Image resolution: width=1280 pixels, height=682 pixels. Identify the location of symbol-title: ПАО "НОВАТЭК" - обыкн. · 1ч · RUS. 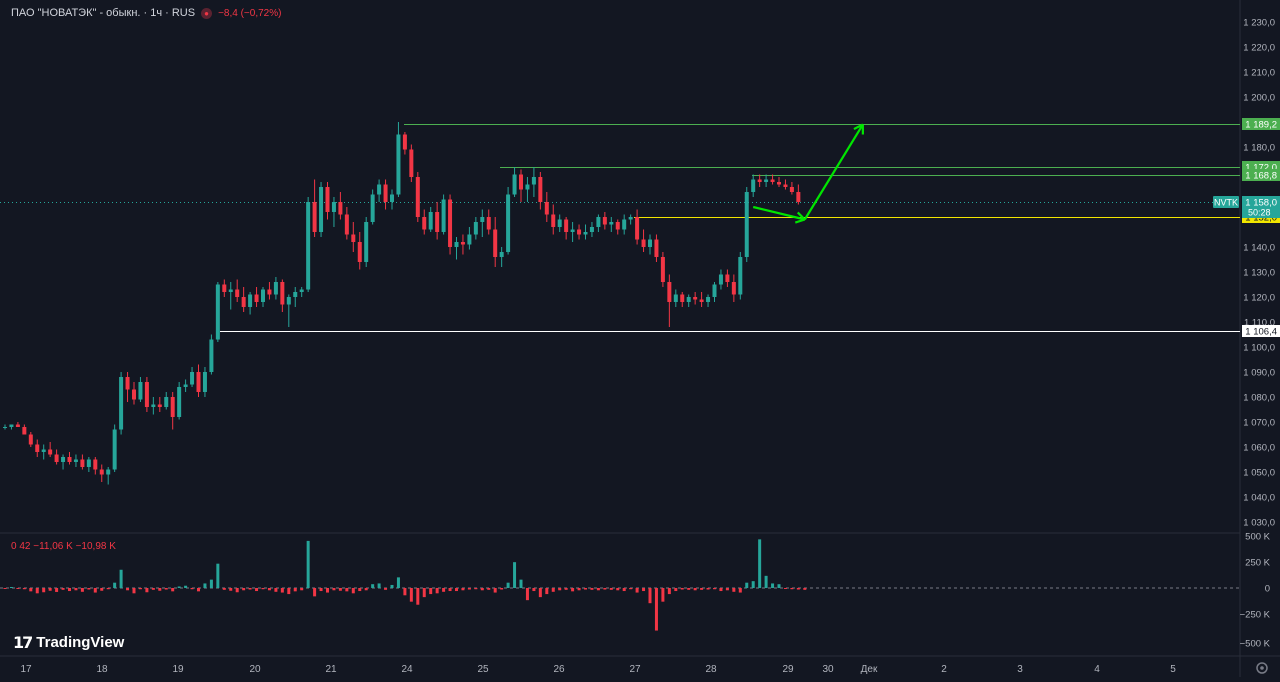
(103, 13).